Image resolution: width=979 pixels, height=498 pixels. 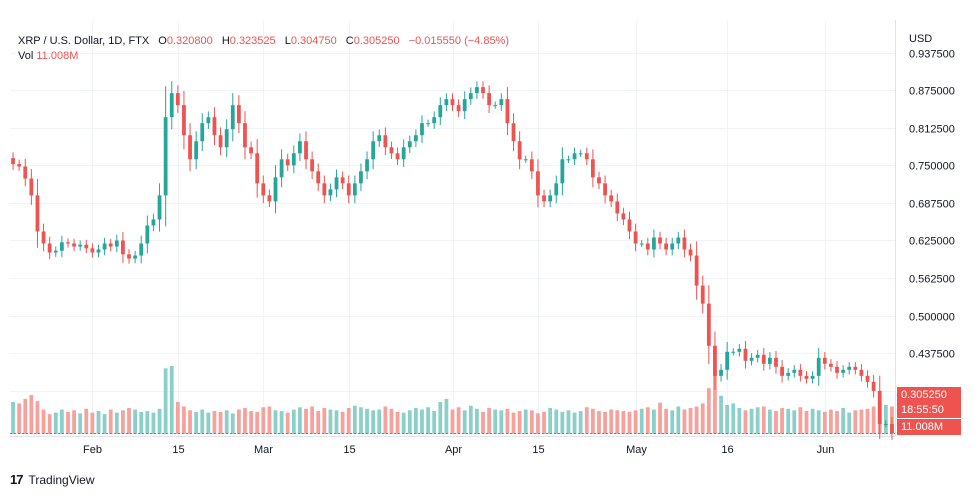 What do you see at coordinates (932, 318) in the screenshot?
I see `y-tick-label: 0.500000` at bounding box center [932, 318].